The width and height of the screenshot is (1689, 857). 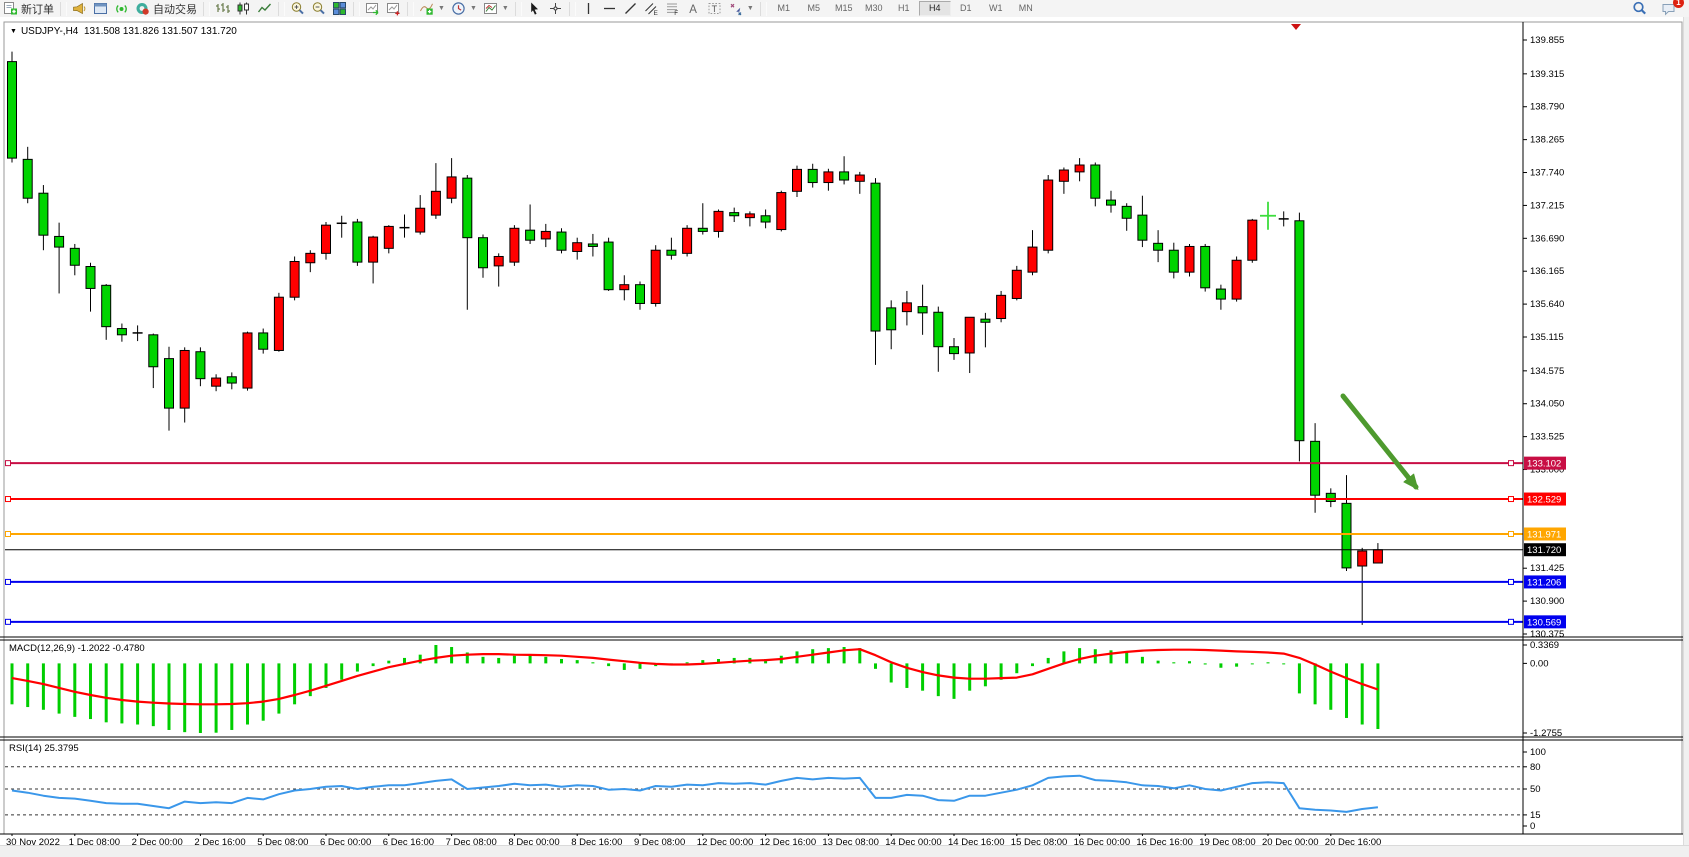 What do you see at coordinates (339, 9) in the screenshot?
I see `tile-windows-button` at bounding box center [339, 9].